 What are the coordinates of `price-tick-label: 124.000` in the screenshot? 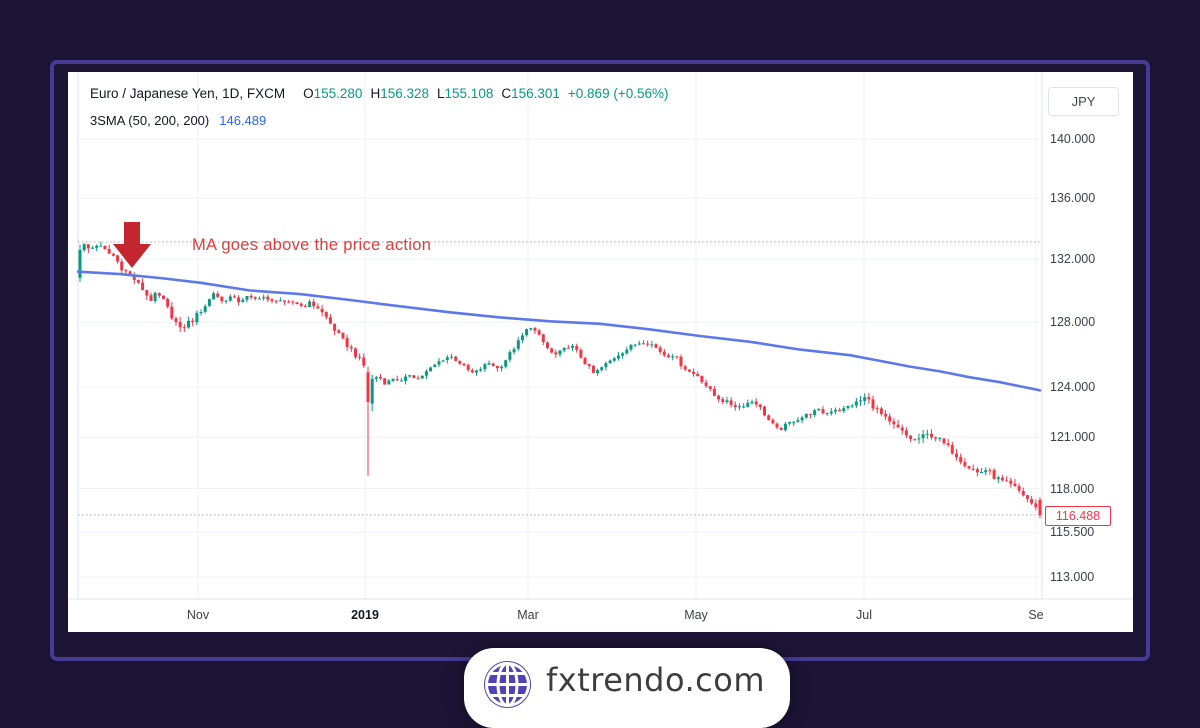 It's located at (1073, 387).